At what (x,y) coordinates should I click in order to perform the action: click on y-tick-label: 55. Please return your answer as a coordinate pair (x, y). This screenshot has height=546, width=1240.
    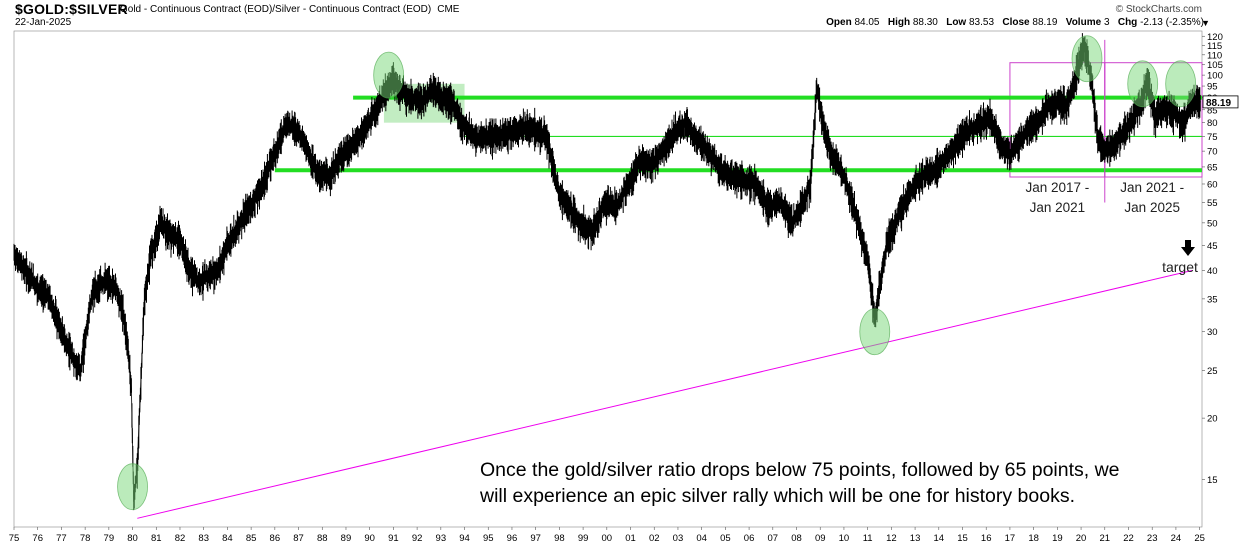
    Looking at the image, I should click on (1212, 203).